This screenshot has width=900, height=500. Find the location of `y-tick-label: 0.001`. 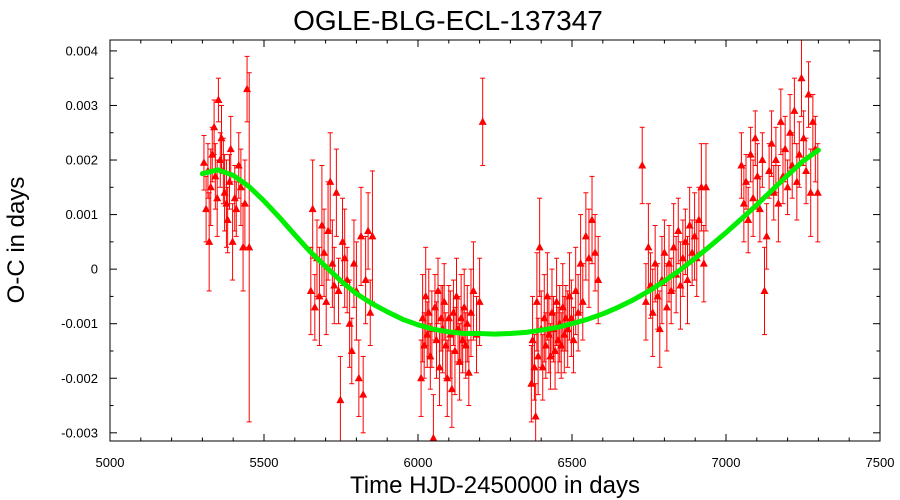

y-tick-label: 0.001 is located at coordinates (81, 214).